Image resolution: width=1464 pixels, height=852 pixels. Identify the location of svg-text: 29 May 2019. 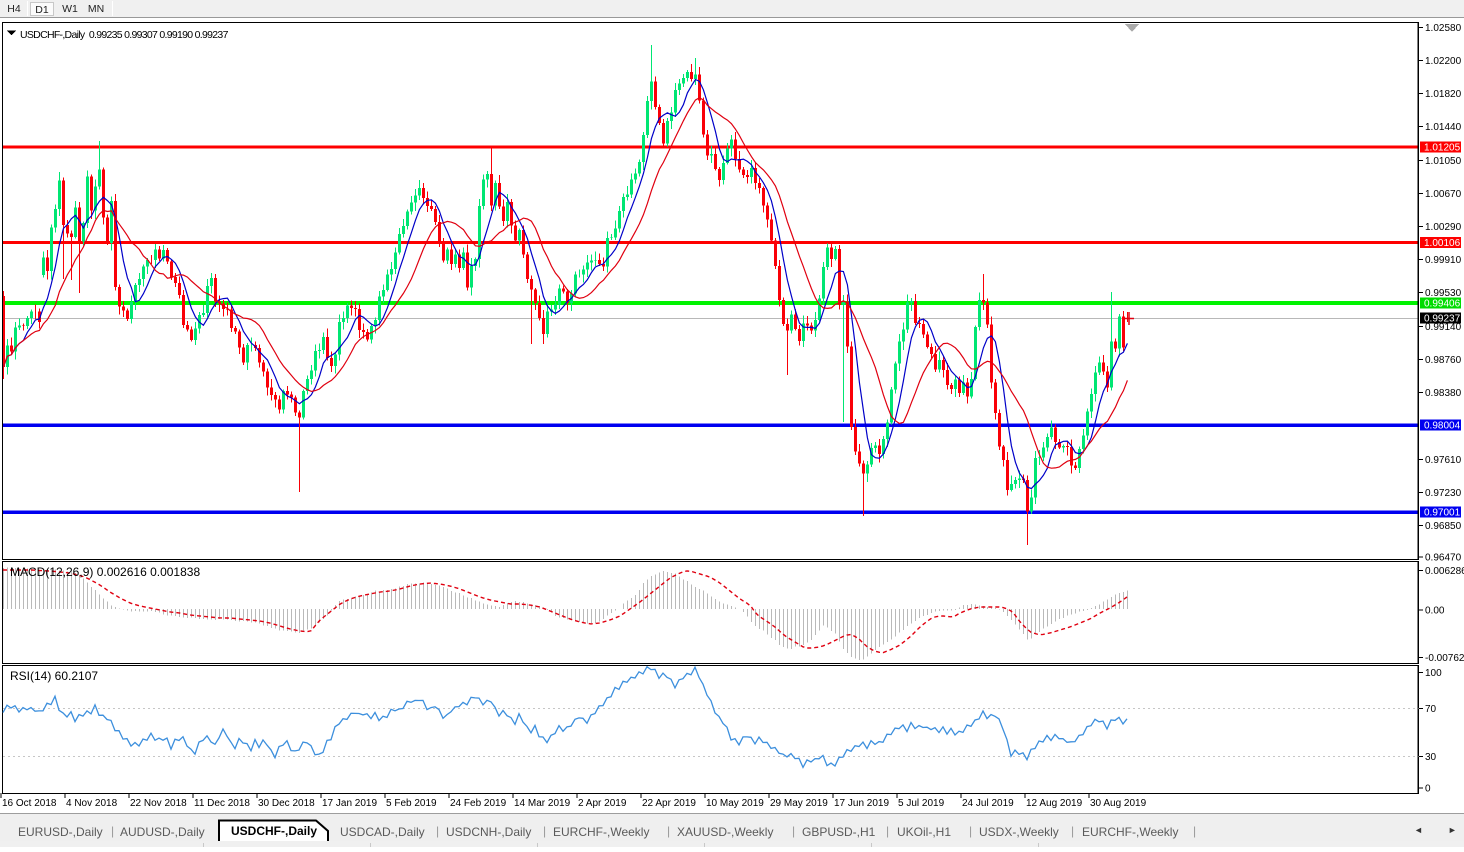
(799, 803).